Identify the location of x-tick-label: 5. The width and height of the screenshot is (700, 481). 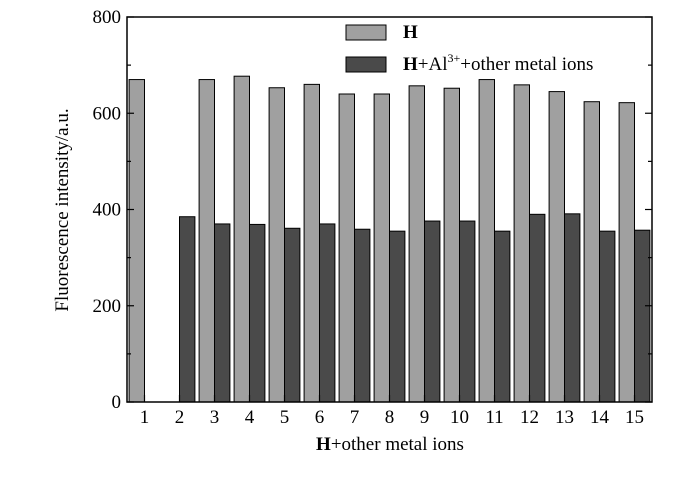
(285, 417).